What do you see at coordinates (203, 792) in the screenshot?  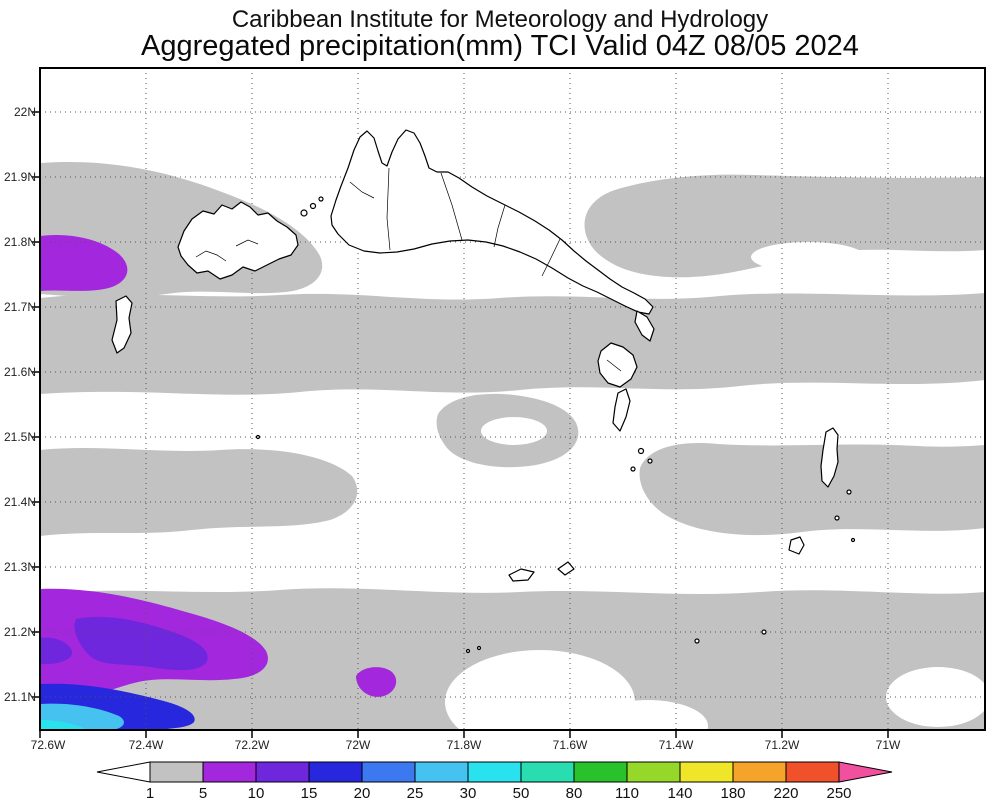 I see `colorbar-tick-label: 5` at bounding box center [203, 792].